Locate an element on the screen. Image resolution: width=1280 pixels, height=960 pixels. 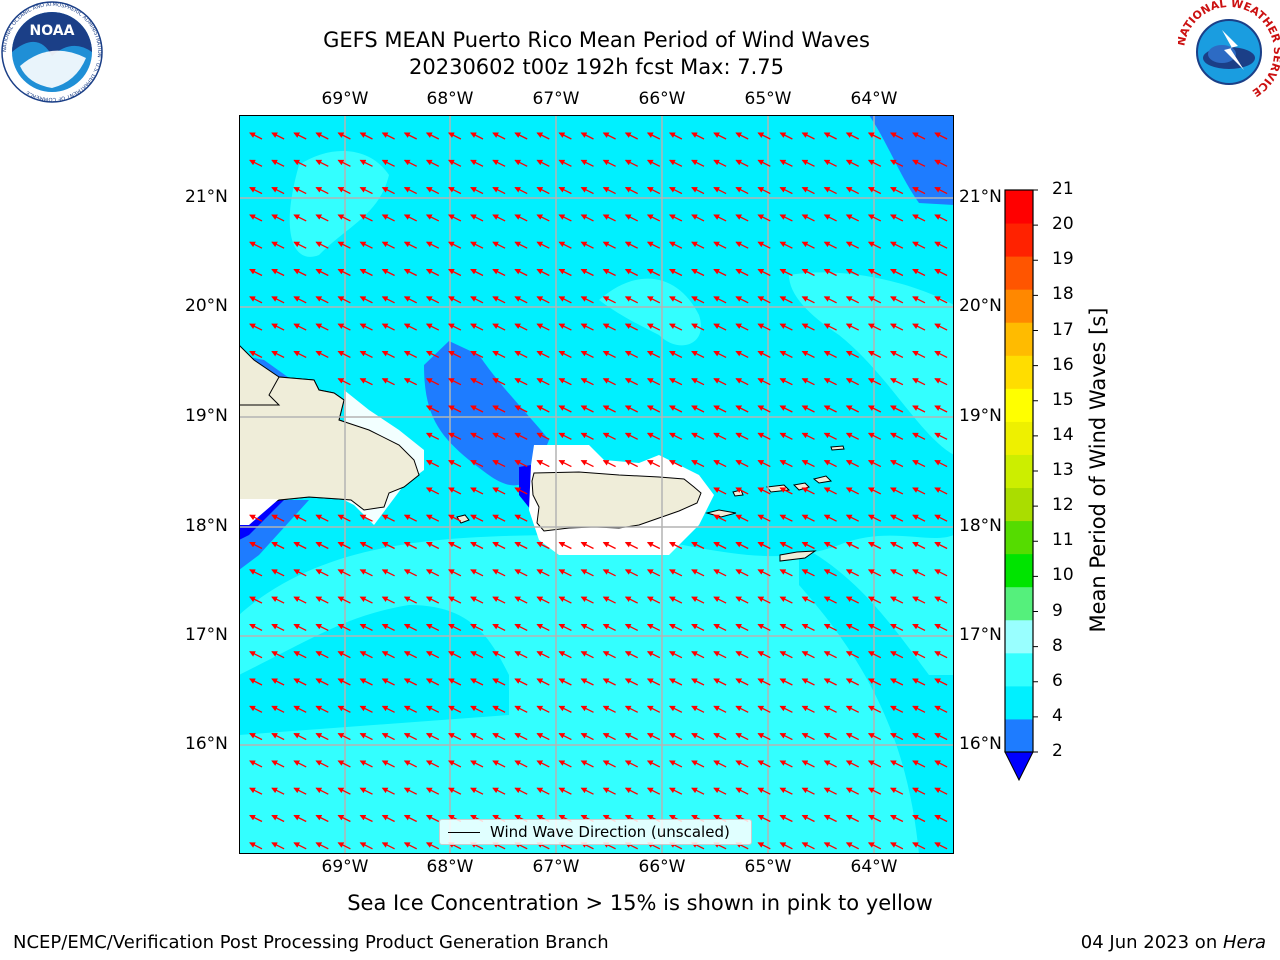
land-puerto-rico is located at coordinates (616, 501).